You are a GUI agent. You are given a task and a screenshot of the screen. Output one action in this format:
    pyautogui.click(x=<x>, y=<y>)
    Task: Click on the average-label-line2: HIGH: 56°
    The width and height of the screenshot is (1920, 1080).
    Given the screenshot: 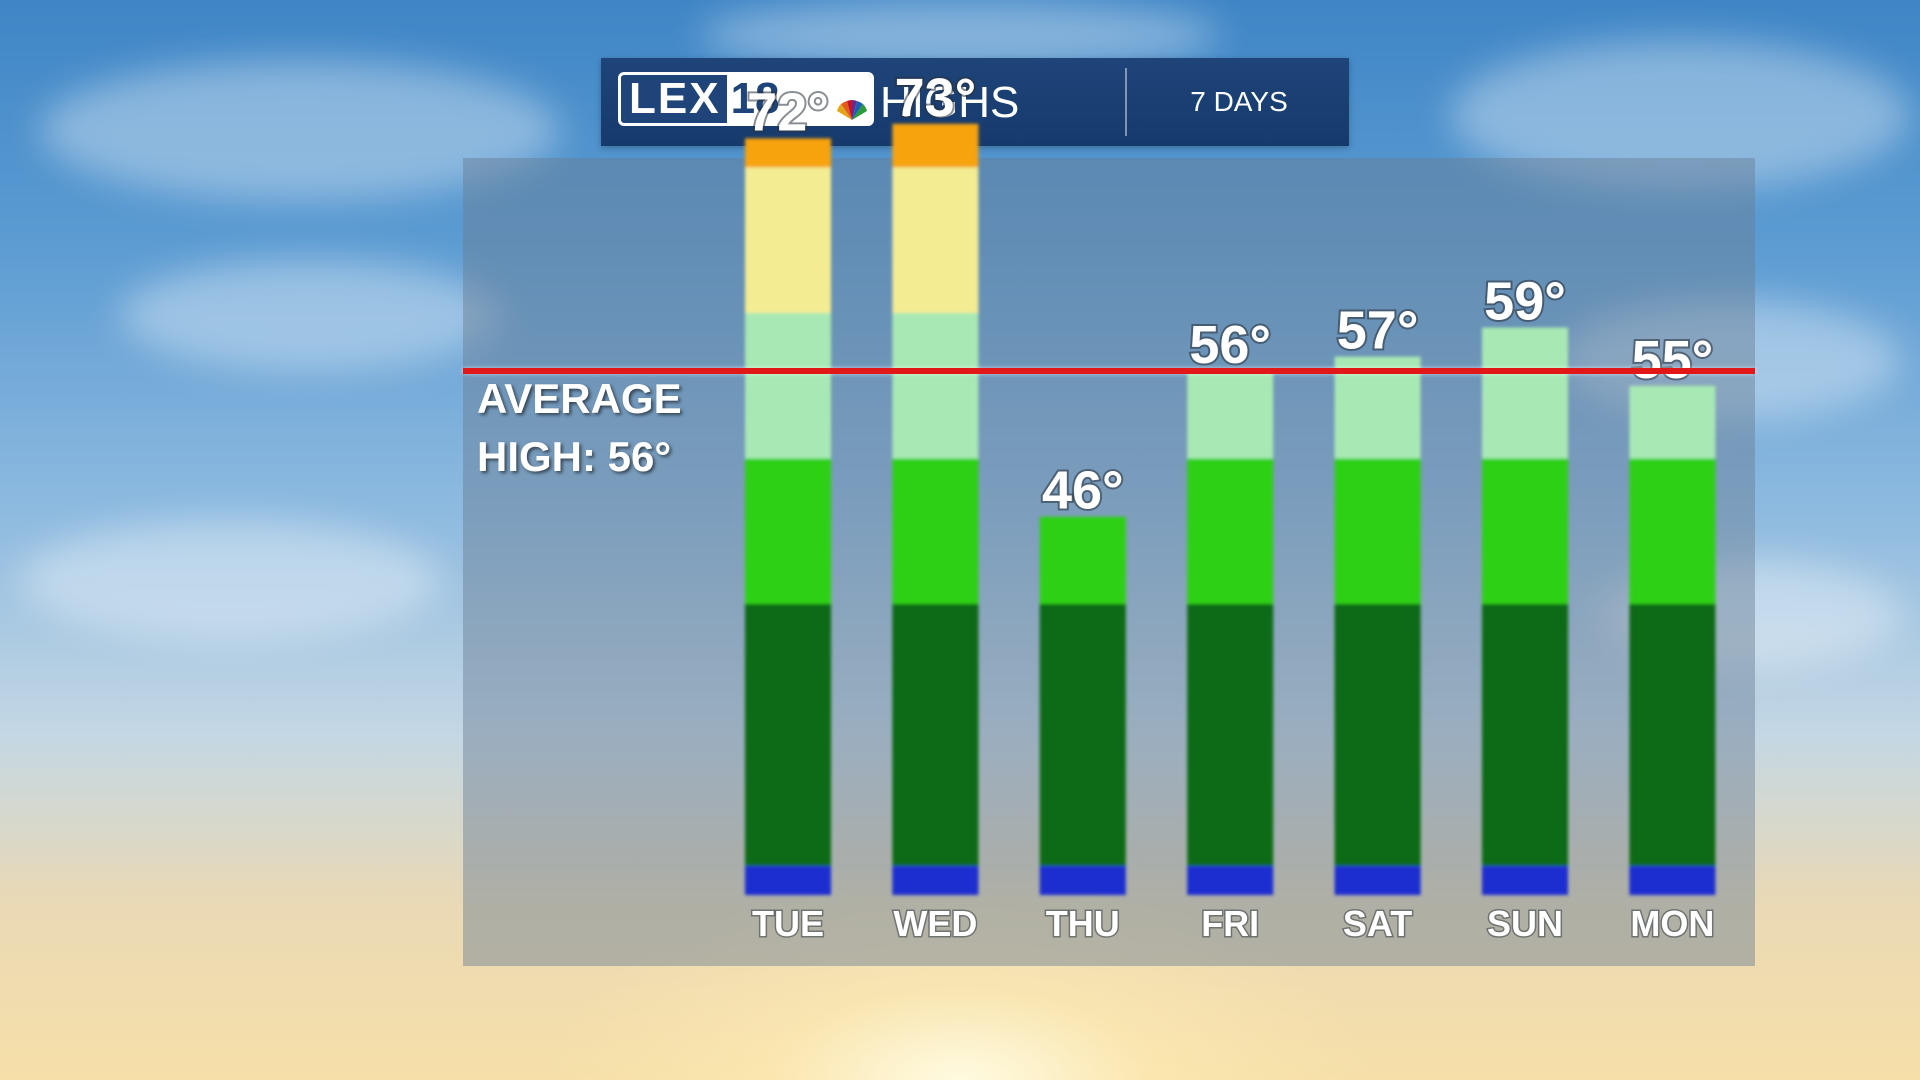 What is the action you would take?
    pyautogui.click(x=574, y=457)
    